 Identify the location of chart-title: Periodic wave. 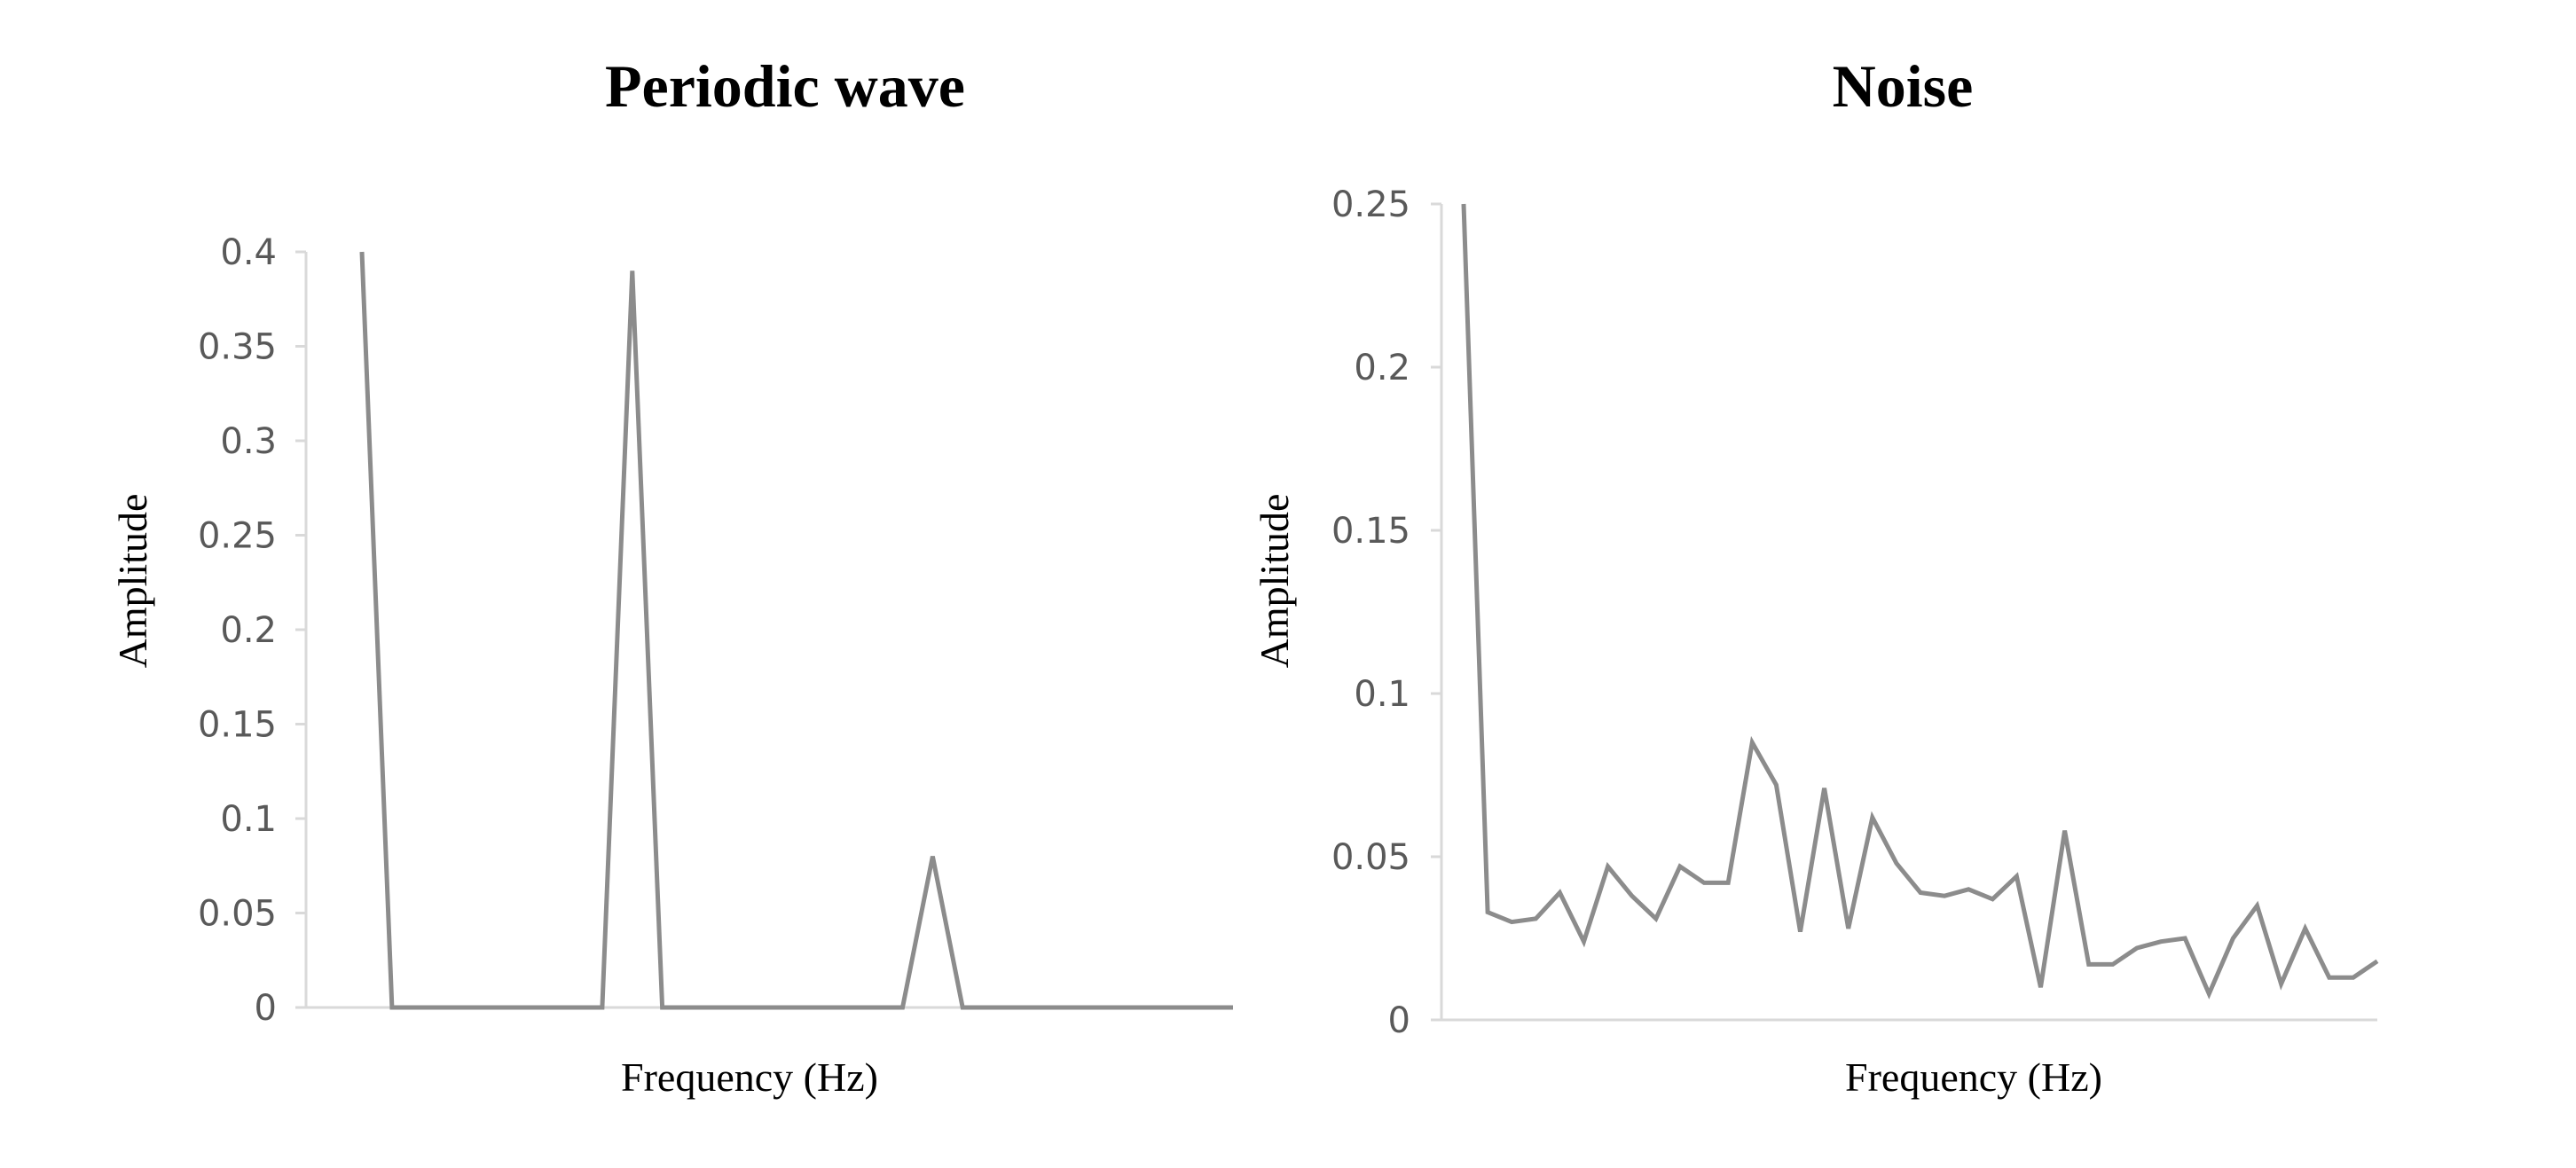
(785, 86).